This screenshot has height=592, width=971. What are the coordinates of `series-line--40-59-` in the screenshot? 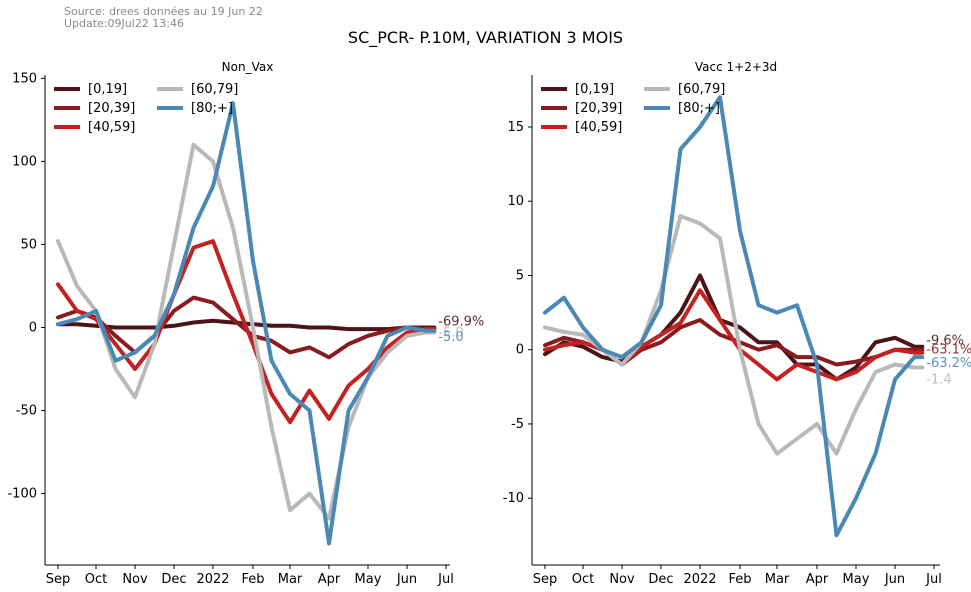 It's located at (246, 332).